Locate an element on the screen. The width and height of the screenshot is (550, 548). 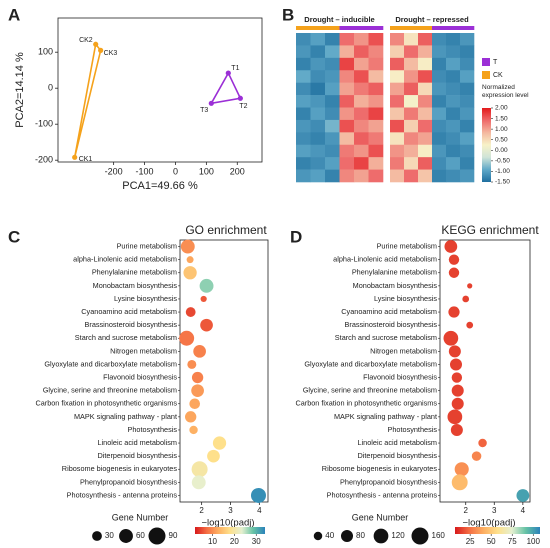
x-tick-label: 4 is located at coordinates (259, 510).